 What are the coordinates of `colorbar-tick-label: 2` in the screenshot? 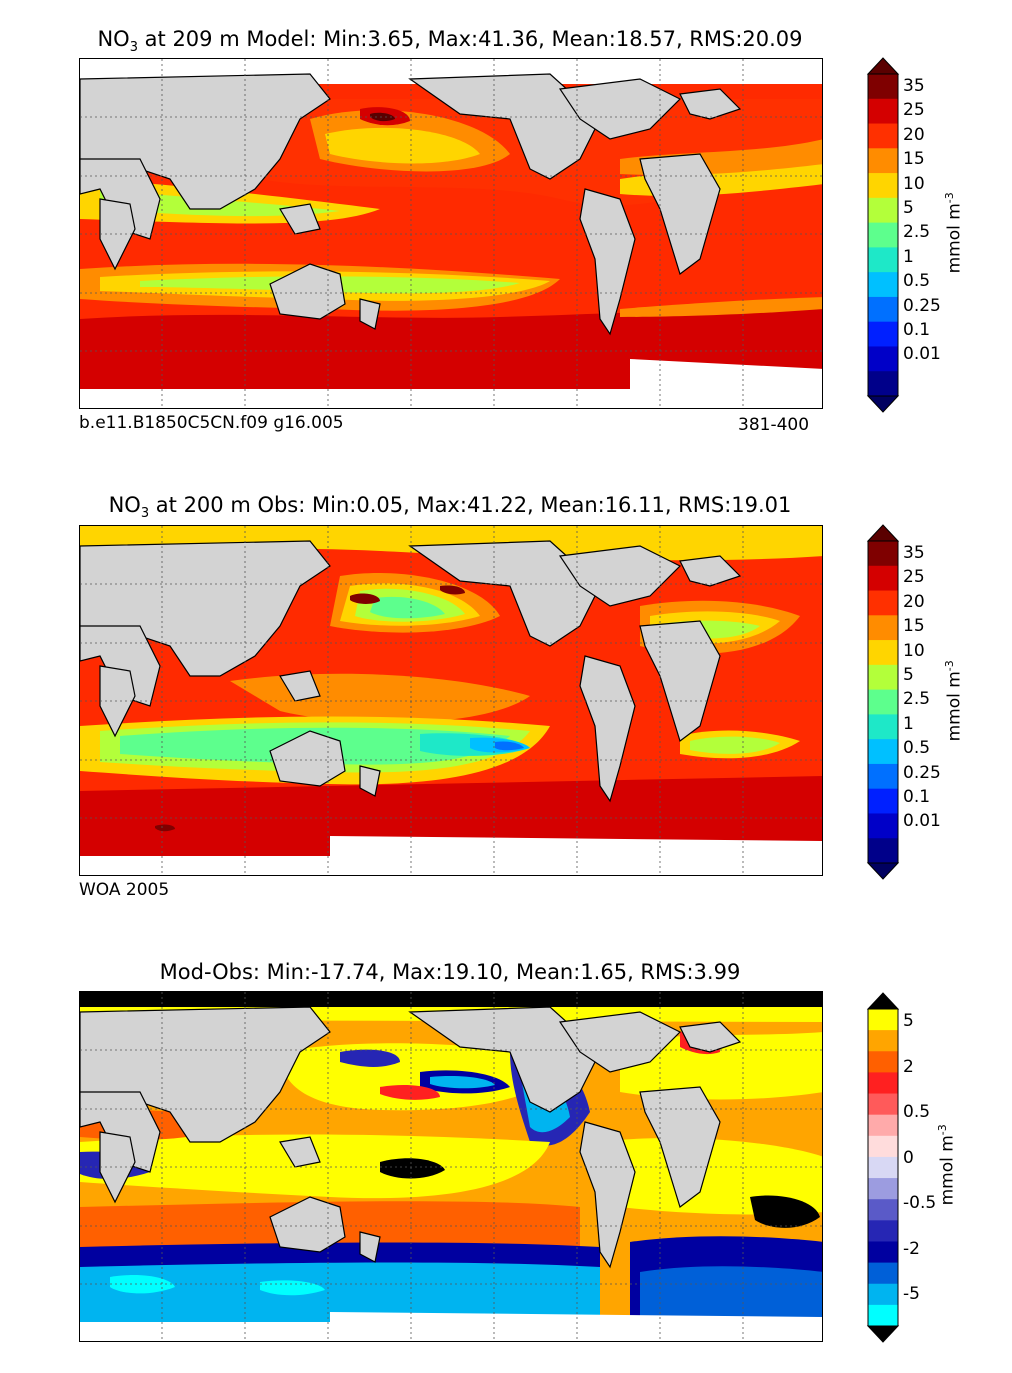 It's located at (908, 1066).